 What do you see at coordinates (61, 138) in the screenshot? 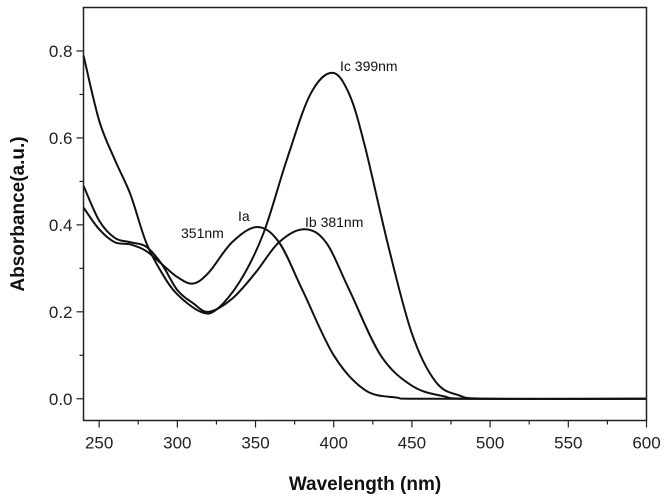
I see `y-tick-label: 0.6` at bounding box center [61, 138].